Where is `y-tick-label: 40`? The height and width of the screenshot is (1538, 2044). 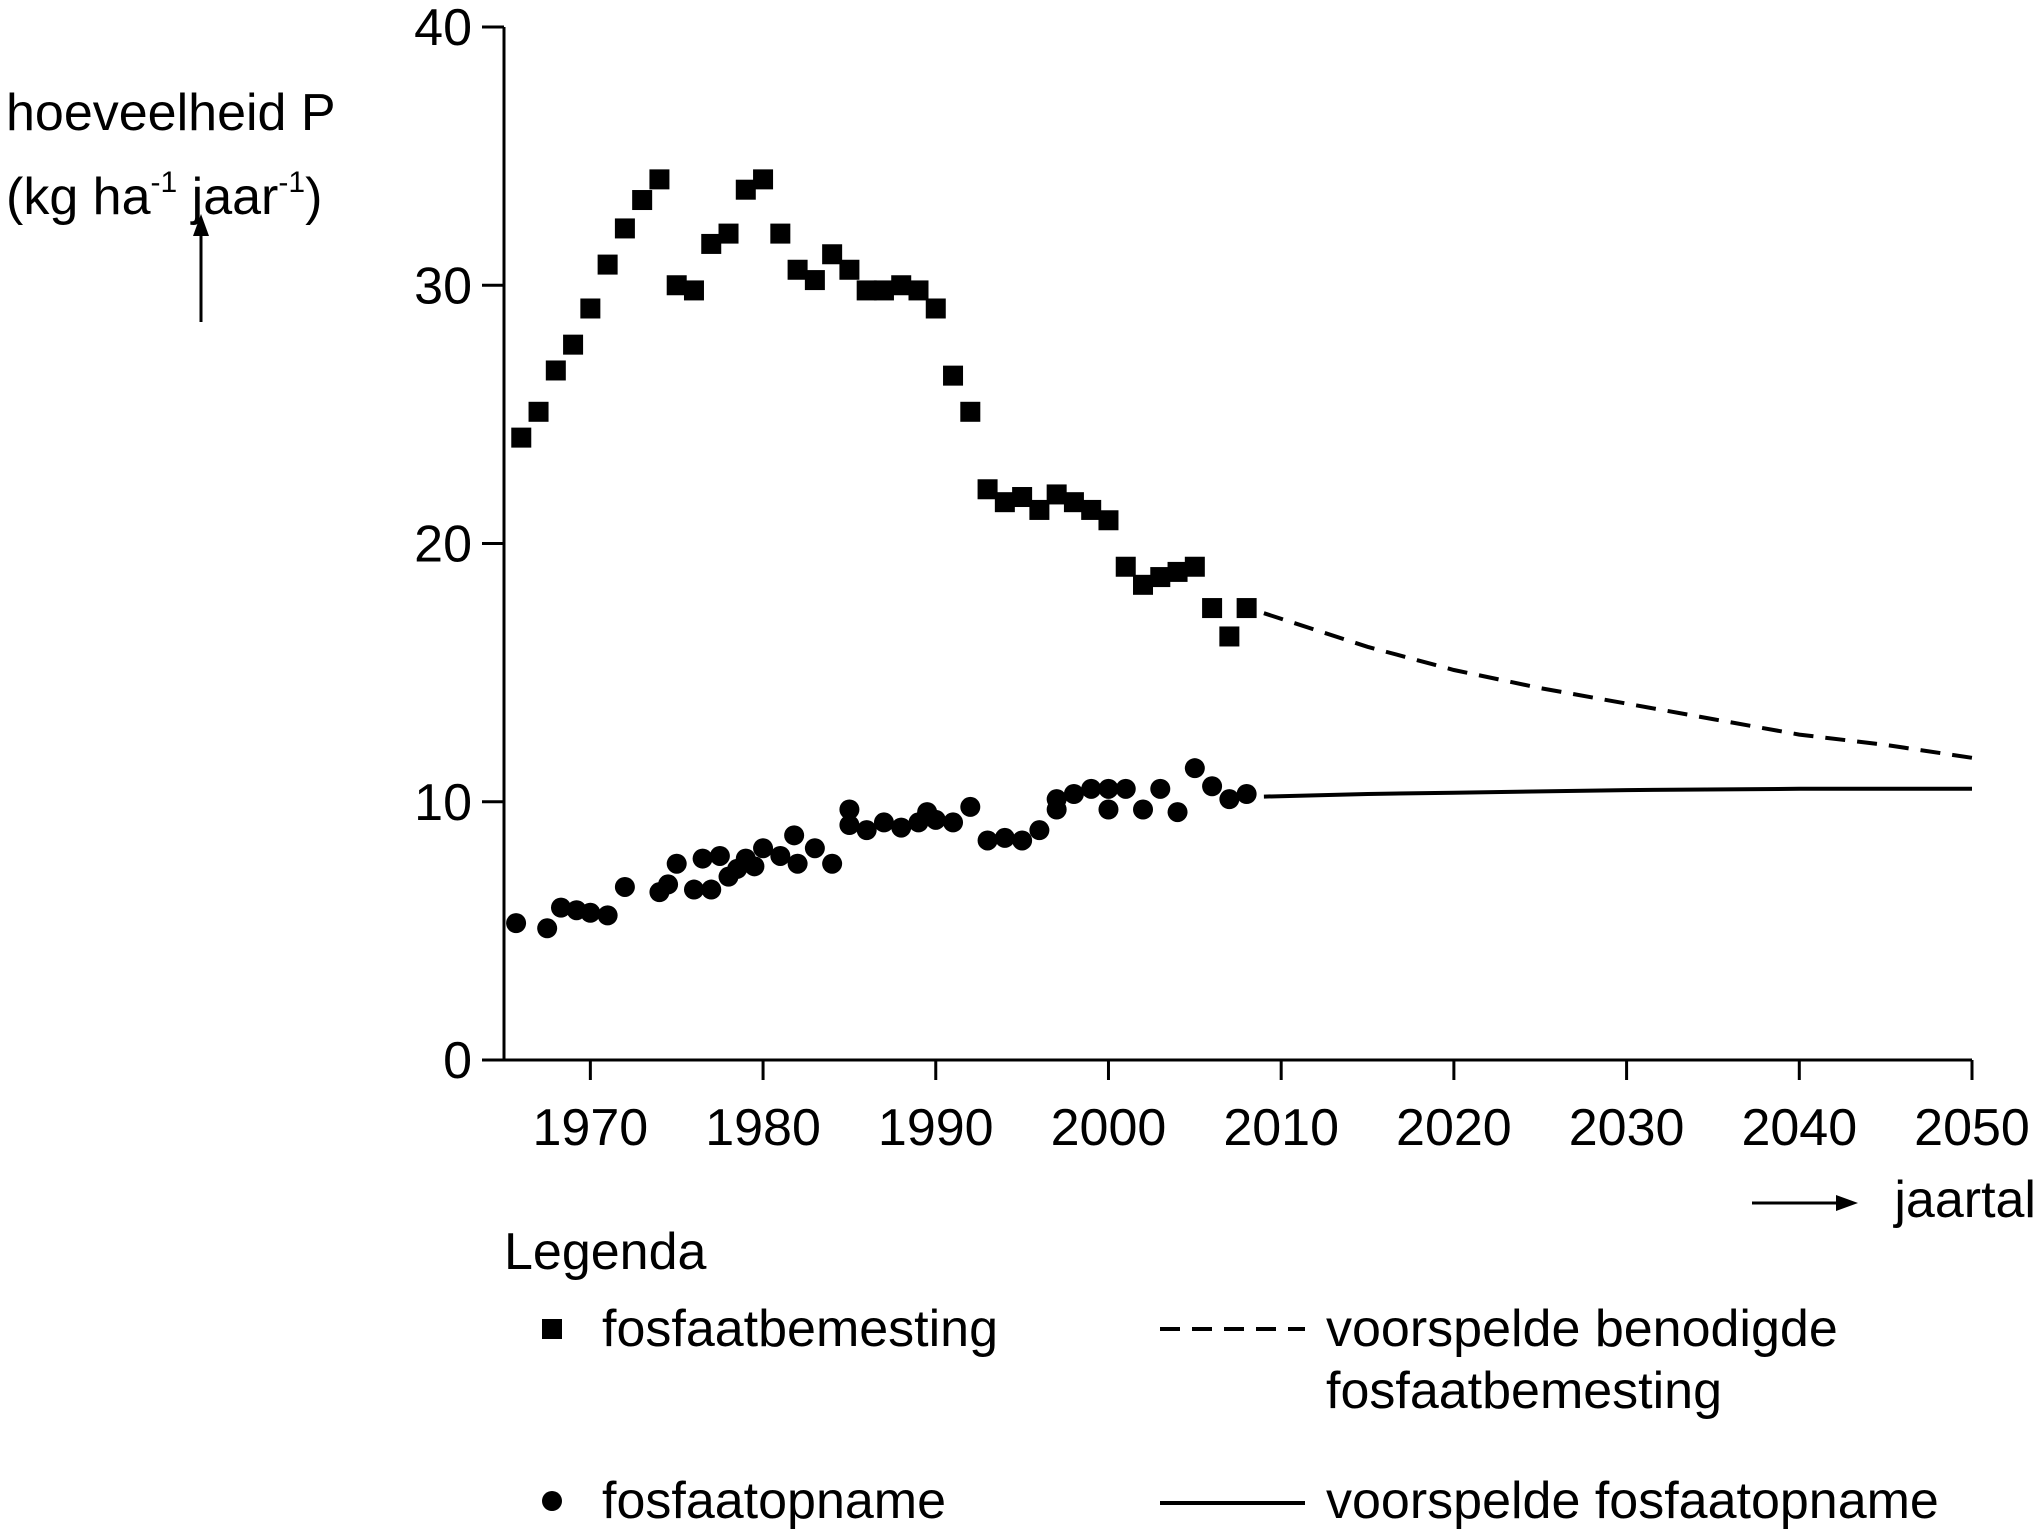 y-tick-label: 40 is located at coordinates (443, 28).